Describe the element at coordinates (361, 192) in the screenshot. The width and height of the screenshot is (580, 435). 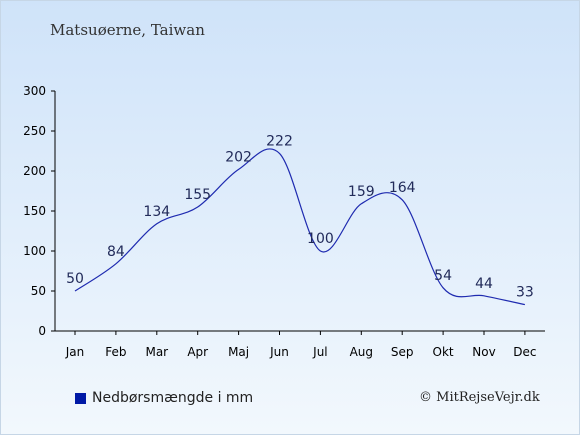
I see `data-label: 159` at that location.